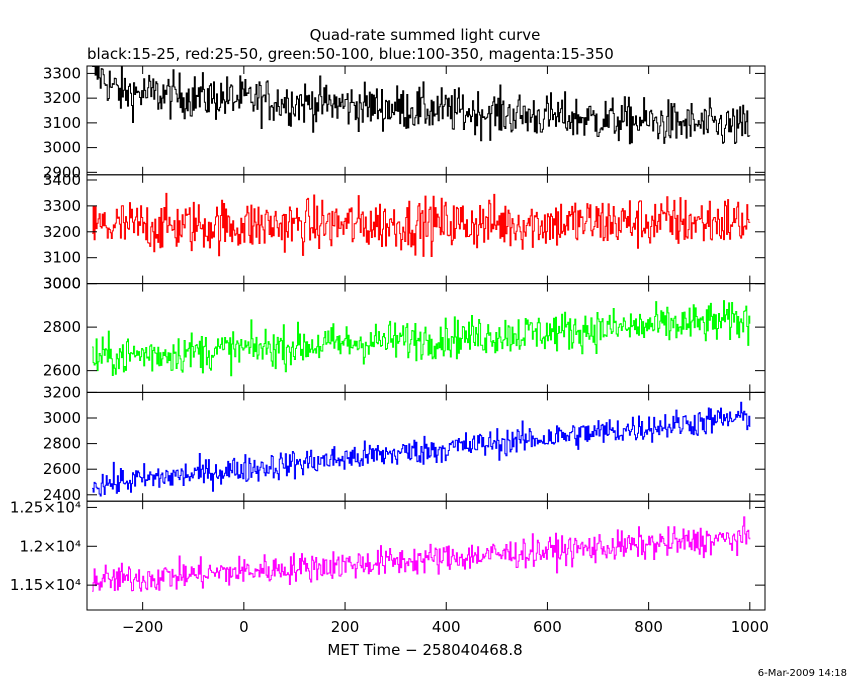 The image size is (850, 680). Describe the element at coordinates (648, 627) in the screenshot. I see `x-tick-label: 800` at that location.